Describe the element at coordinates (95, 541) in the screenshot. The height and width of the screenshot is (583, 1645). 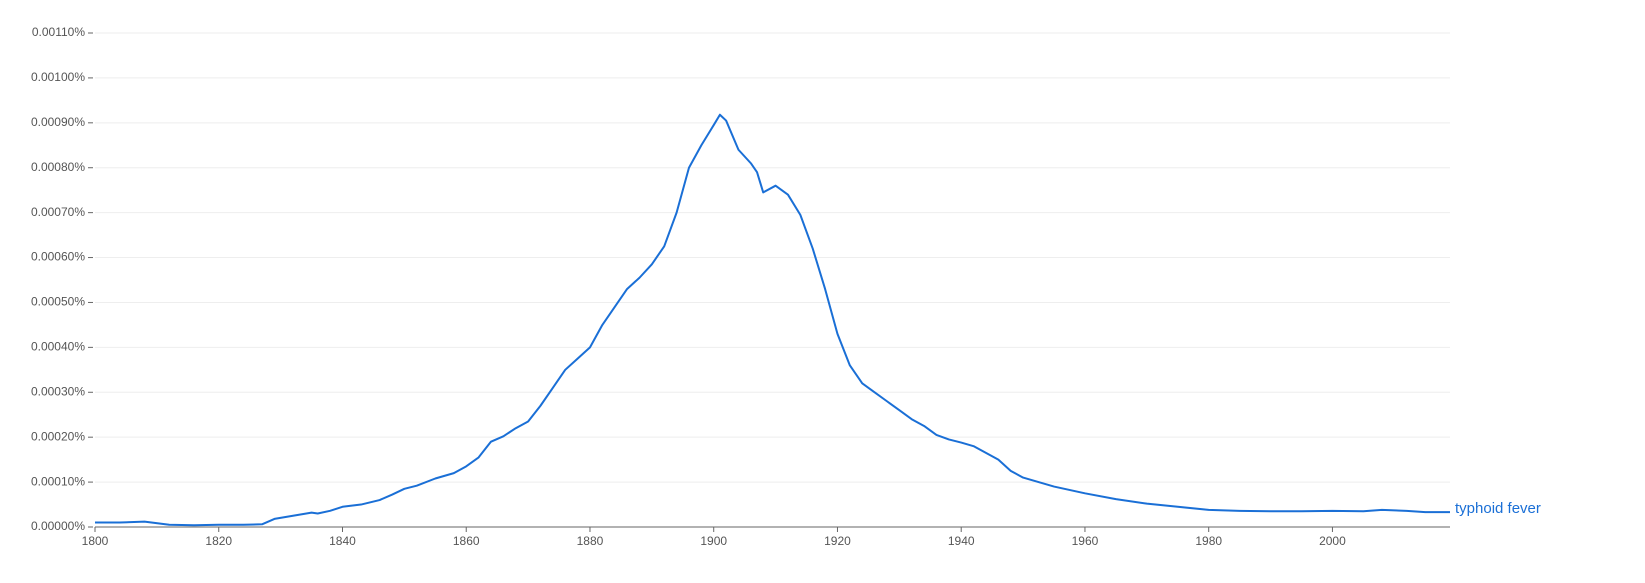
I see `x-tick-label: 1800` at that location.